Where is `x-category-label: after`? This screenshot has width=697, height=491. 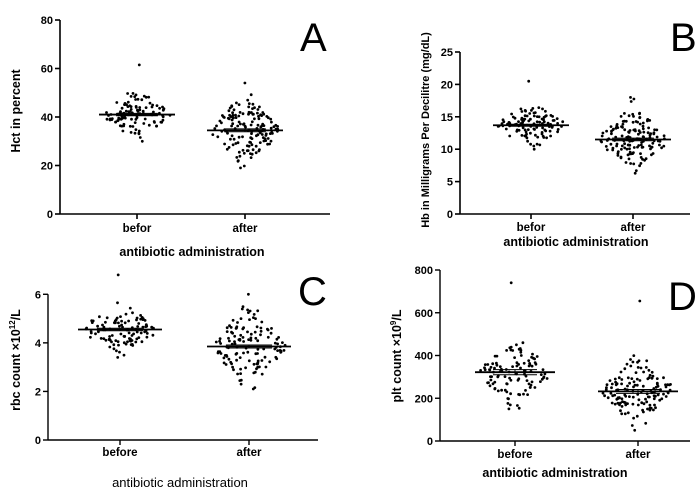 x-category-label: after is located at coordinates (245, 229).